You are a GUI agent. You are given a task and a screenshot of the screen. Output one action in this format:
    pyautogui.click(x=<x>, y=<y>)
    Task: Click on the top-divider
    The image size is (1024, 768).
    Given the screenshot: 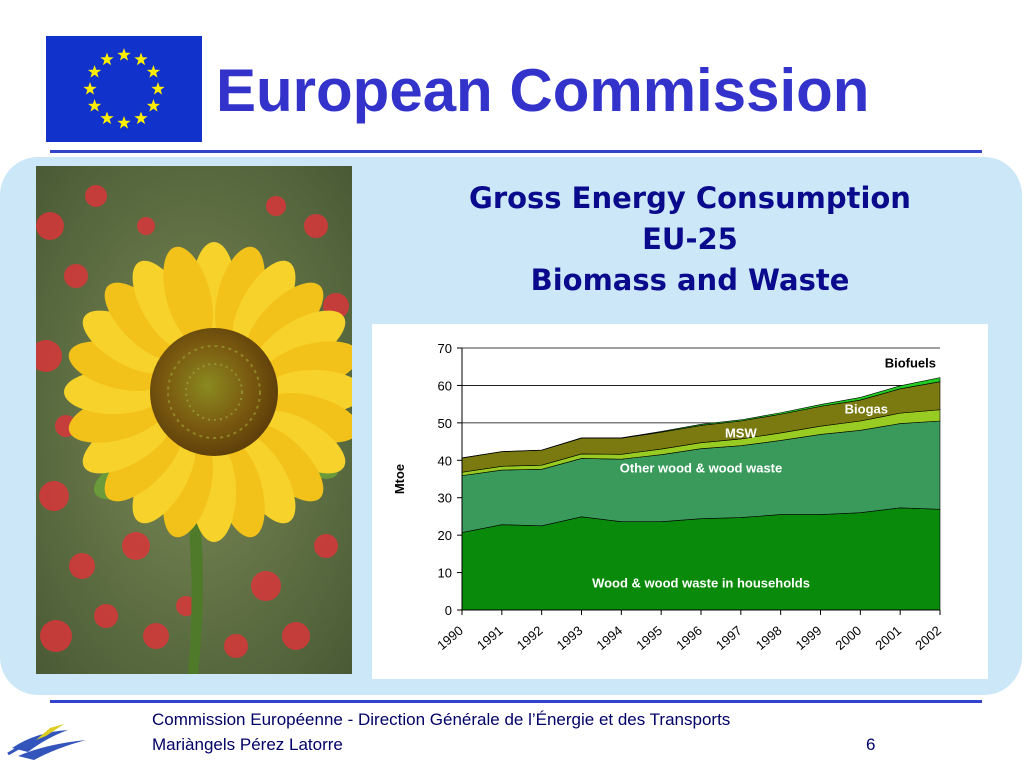 What is the action you would take?
    pyautogui.click(x=516, y=151)
    